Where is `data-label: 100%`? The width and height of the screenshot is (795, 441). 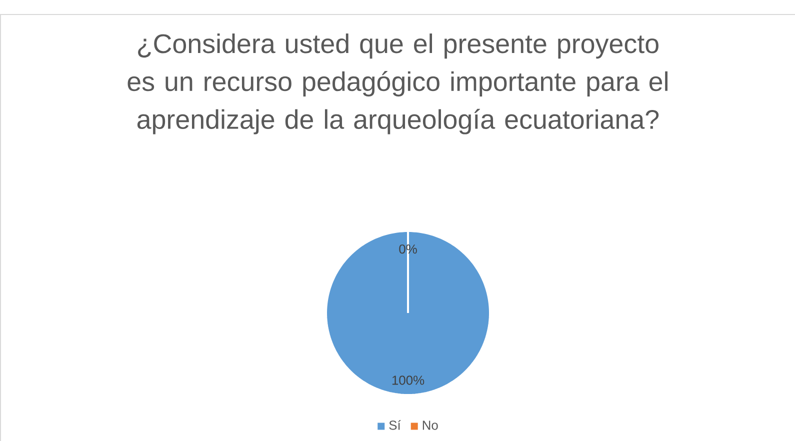
data-label: 100% is located at coordinates (408, 380).